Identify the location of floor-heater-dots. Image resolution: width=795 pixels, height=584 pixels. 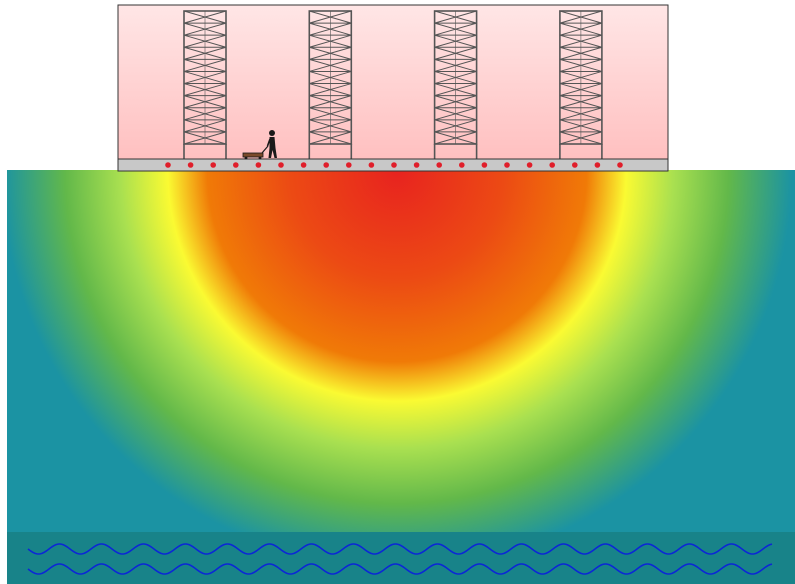
(394, 165).